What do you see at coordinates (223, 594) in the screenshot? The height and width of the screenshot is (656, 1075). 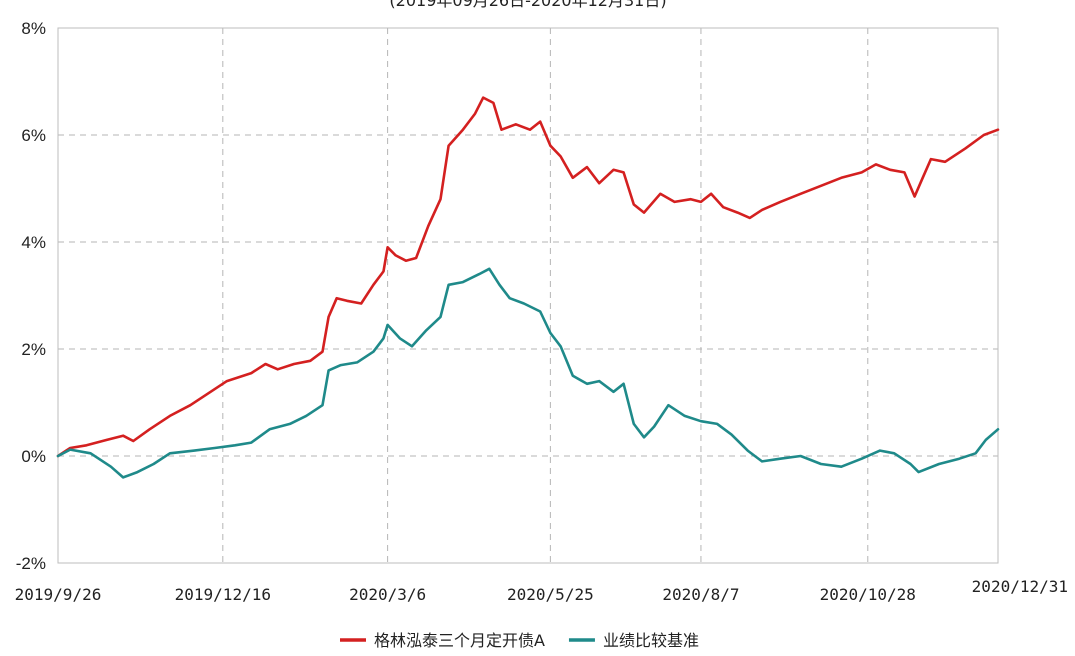 I see `x-tick-label: 2019/12/16` at bounding box center [223, 594].